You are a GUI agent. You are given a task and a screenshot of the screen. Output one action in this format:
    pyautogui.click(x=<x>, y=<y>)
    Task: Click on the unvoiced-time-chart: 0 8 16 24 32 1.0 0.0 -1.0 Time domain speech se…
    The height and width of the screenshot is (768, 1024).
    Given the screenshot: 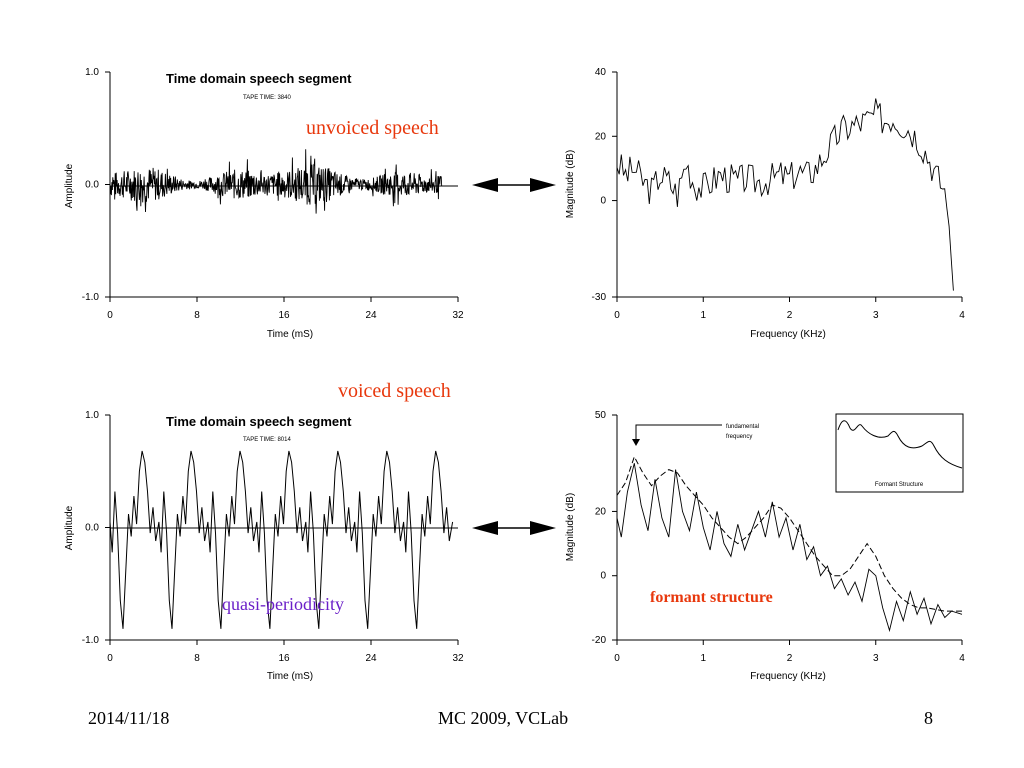 What is the action you would take?
    pyautogui.click(x=264, y=203)
    